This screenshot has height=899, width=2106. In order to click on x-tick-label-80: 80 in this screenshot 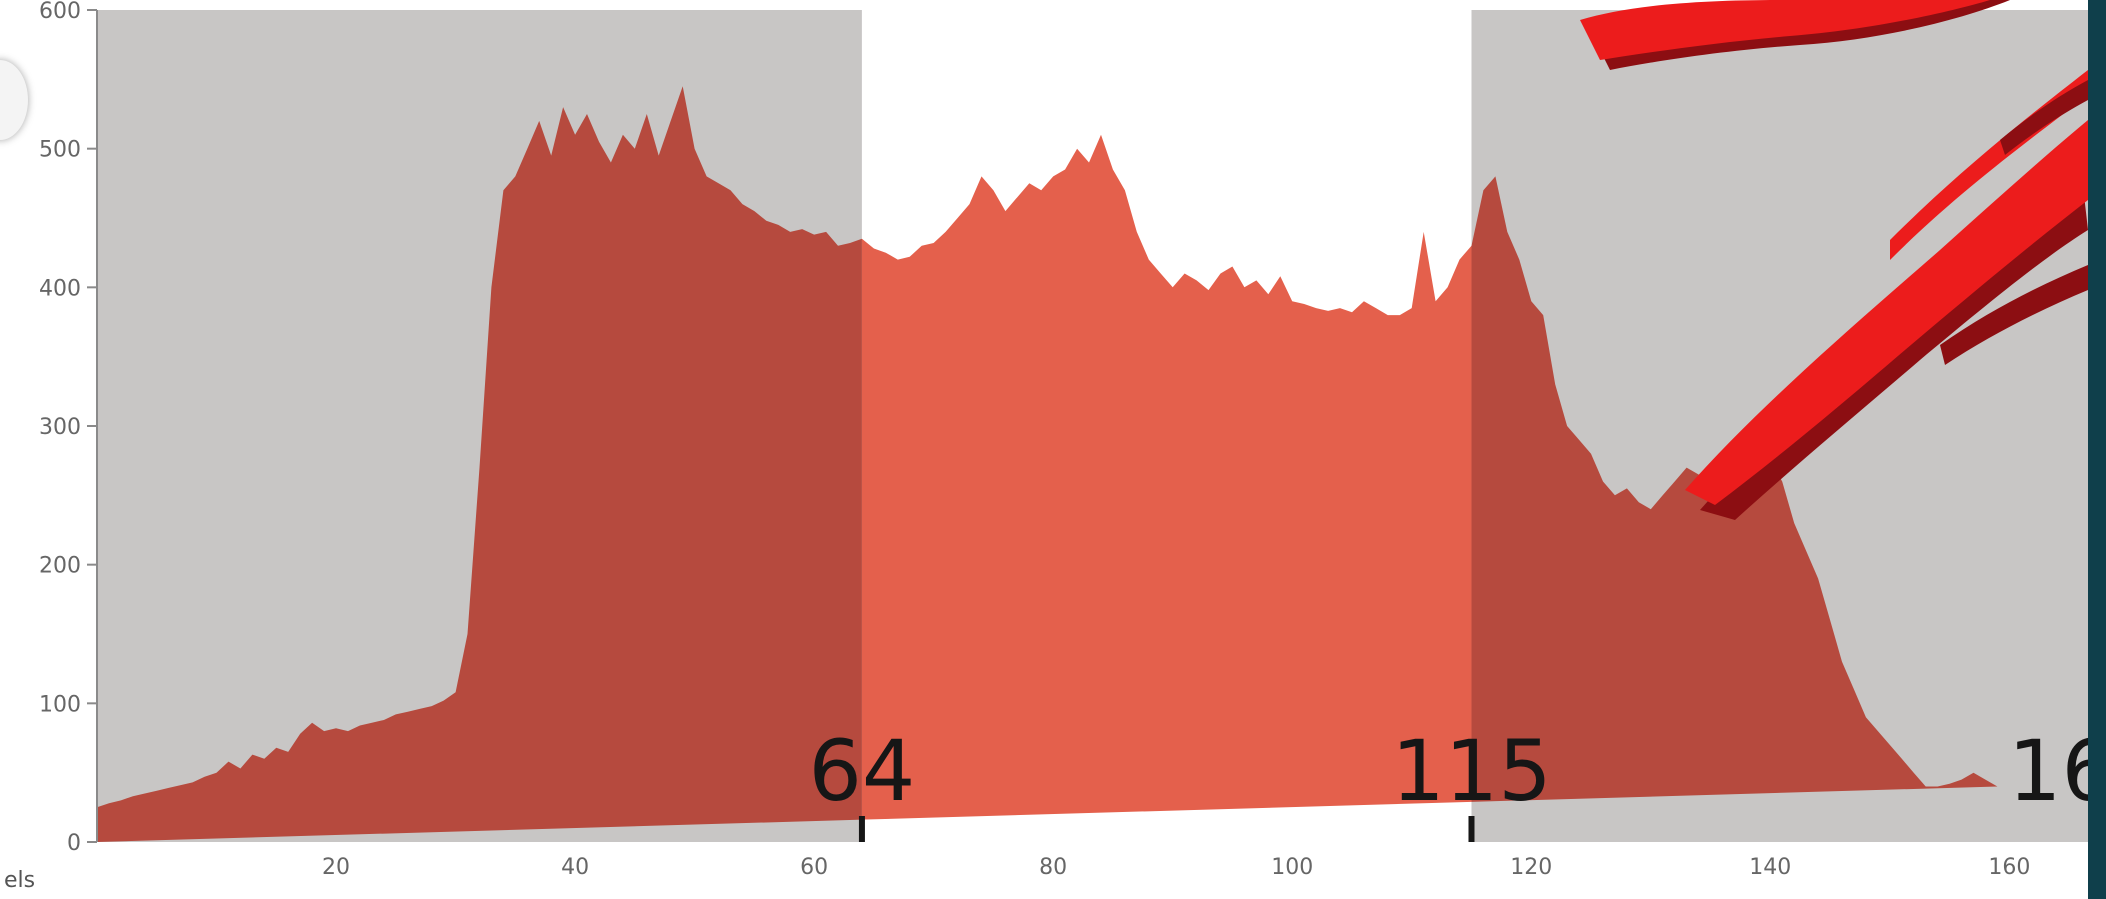, I will do `click(1053, 867)`.